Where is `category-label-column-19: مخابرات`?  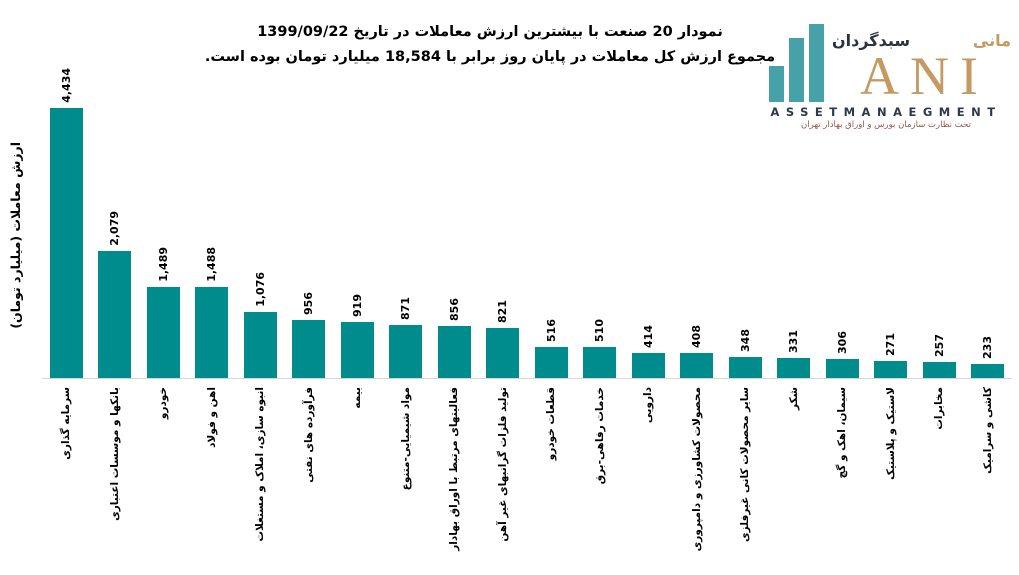
category-label-column-19: مخابرات is located at coordinates (939, 465).